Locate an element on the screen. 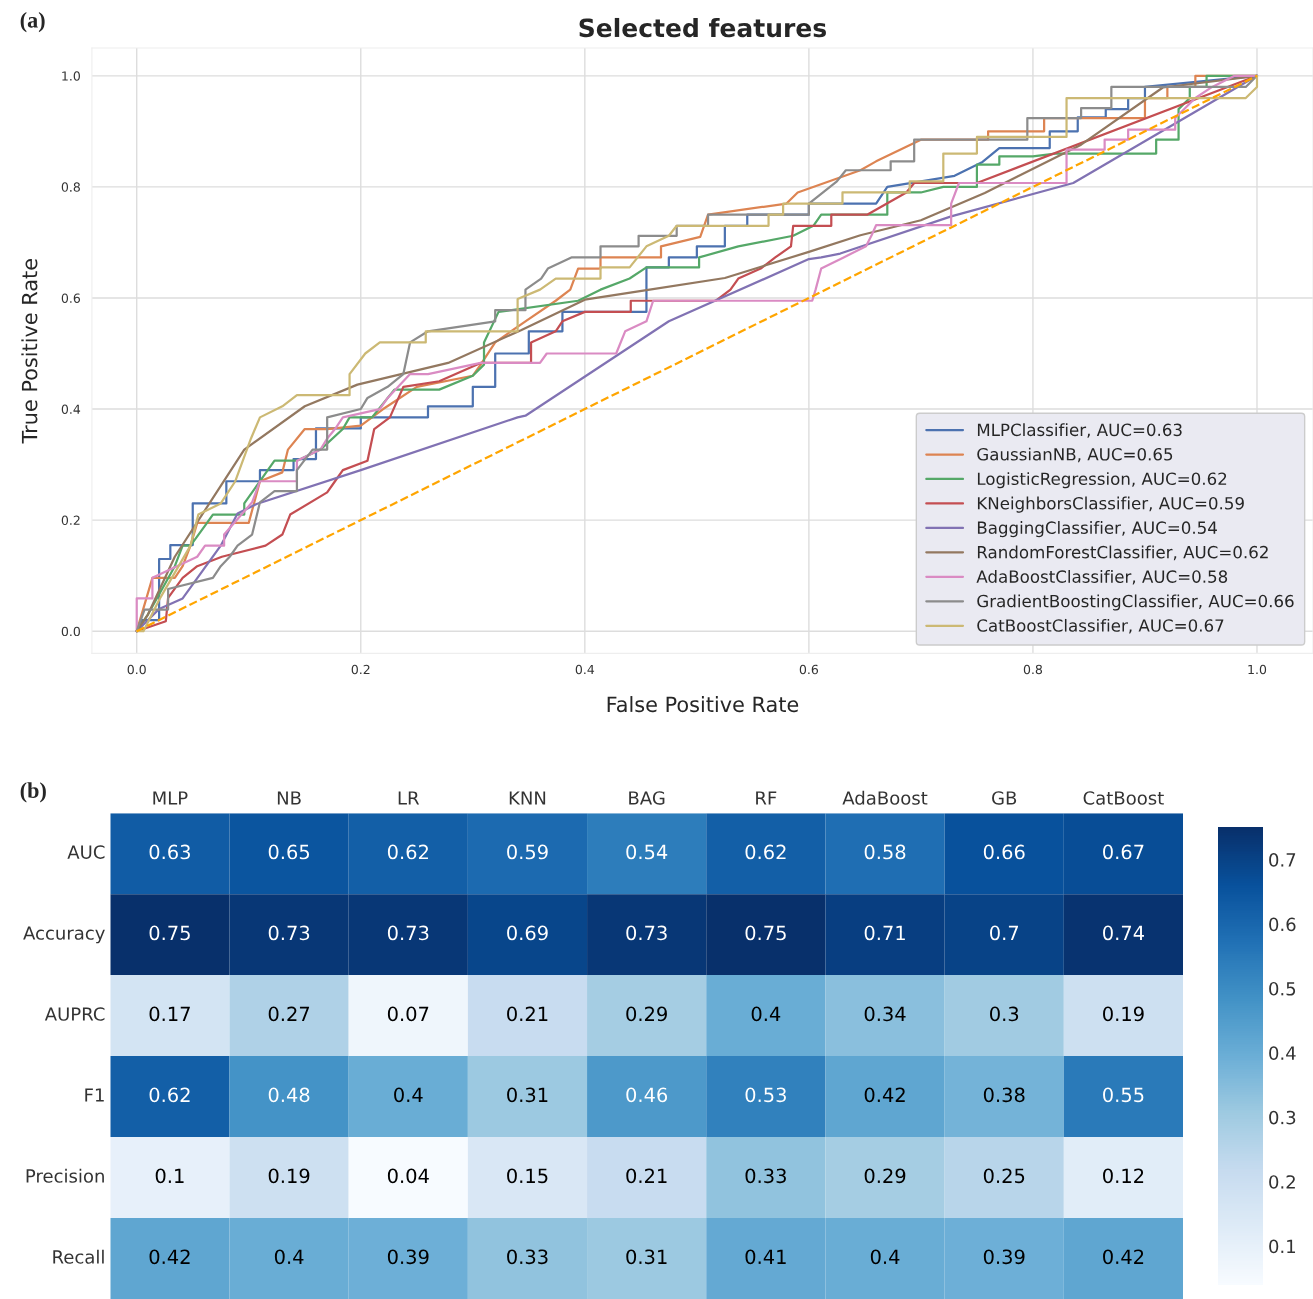  legend-label: GaussianNB, AUC=0.65 is located at coordinates (1075, 455).